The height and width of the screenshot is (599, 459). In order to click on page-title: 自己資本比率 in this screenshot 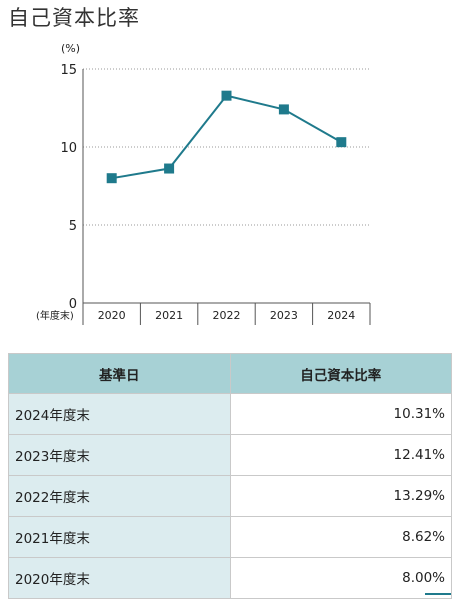, I will do `click(74, 18)`.